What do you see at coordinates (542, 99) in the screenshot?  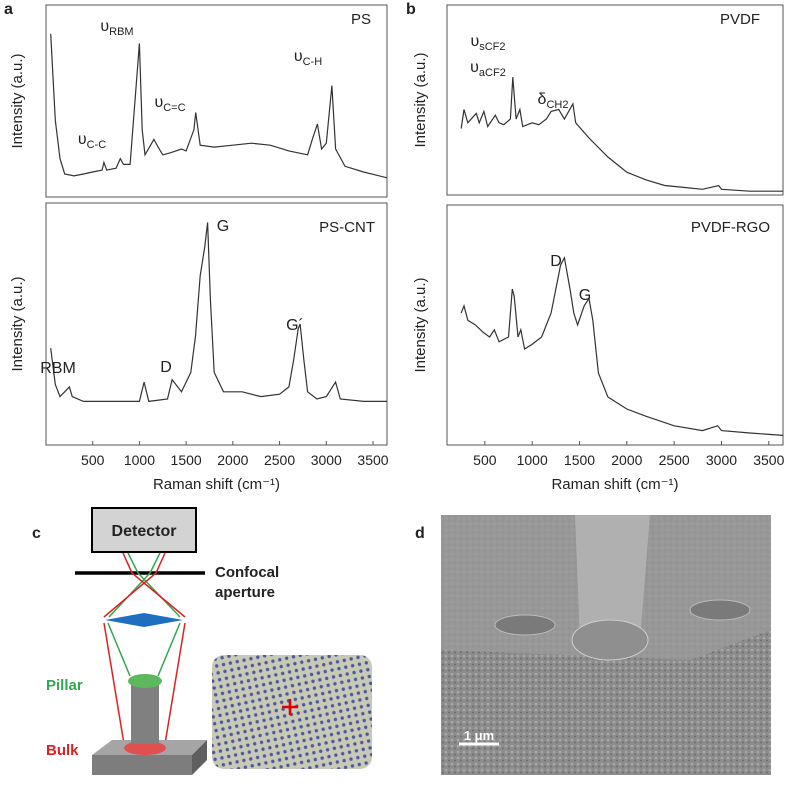 I see `annotation-symbol: δ` at bounding box center [542, 99].